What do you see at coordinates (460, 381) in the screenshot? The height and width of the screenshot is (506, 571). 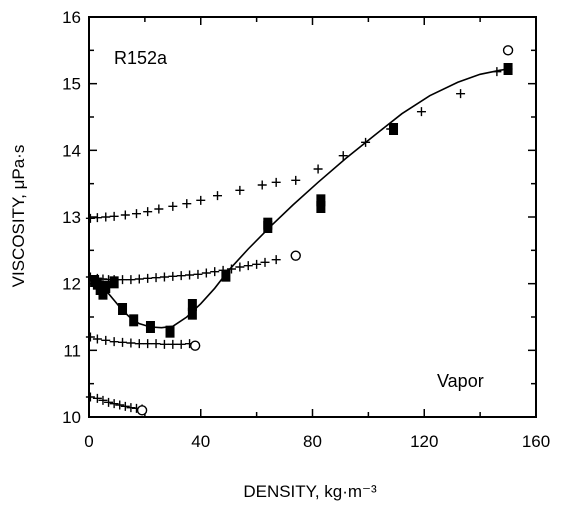 I see `annotation-phase: Vapor` at bounding box center [460, 381].